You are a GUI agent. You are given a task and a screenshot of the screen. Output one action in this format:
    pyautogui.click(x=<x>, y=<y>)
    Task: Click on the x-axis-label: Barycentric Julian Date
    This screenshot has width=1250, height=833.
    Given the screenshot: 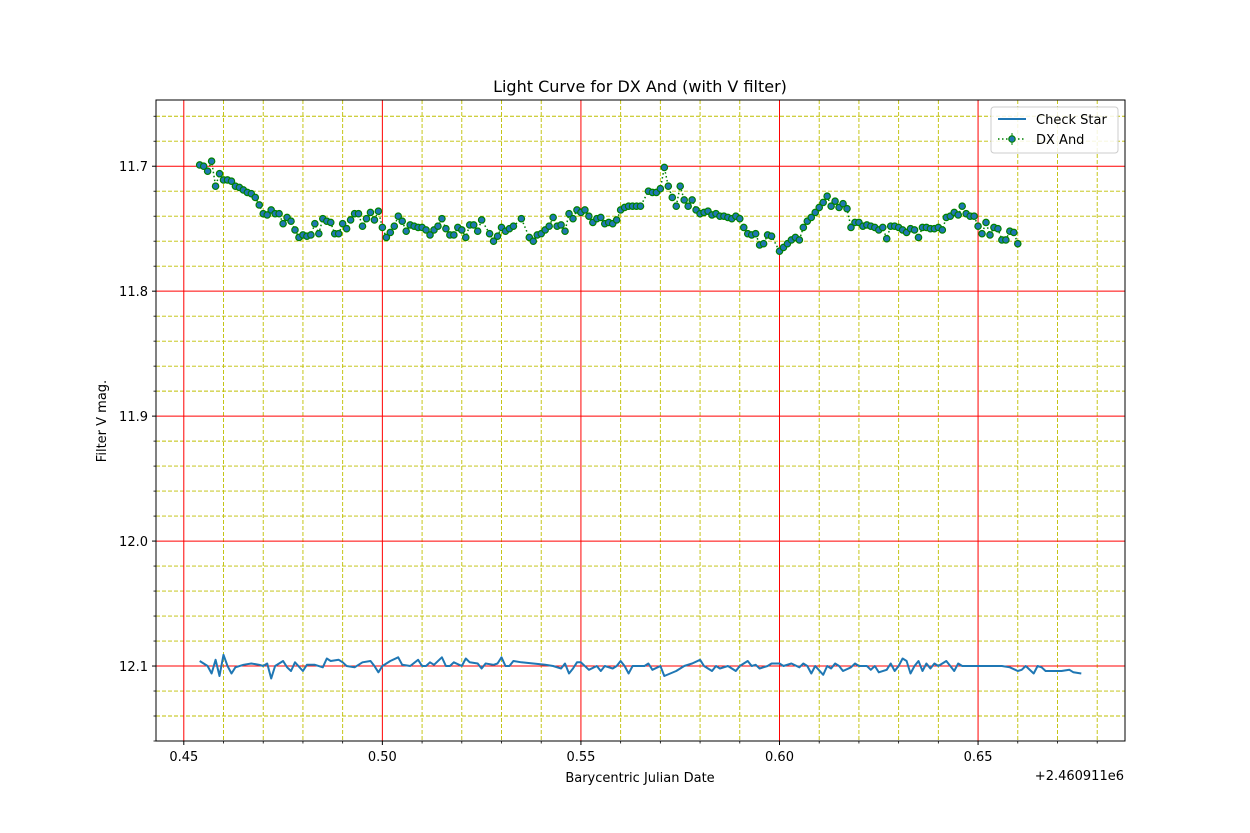 What is the action you would take?
    pyautogui.click(x=639, y=778)
    